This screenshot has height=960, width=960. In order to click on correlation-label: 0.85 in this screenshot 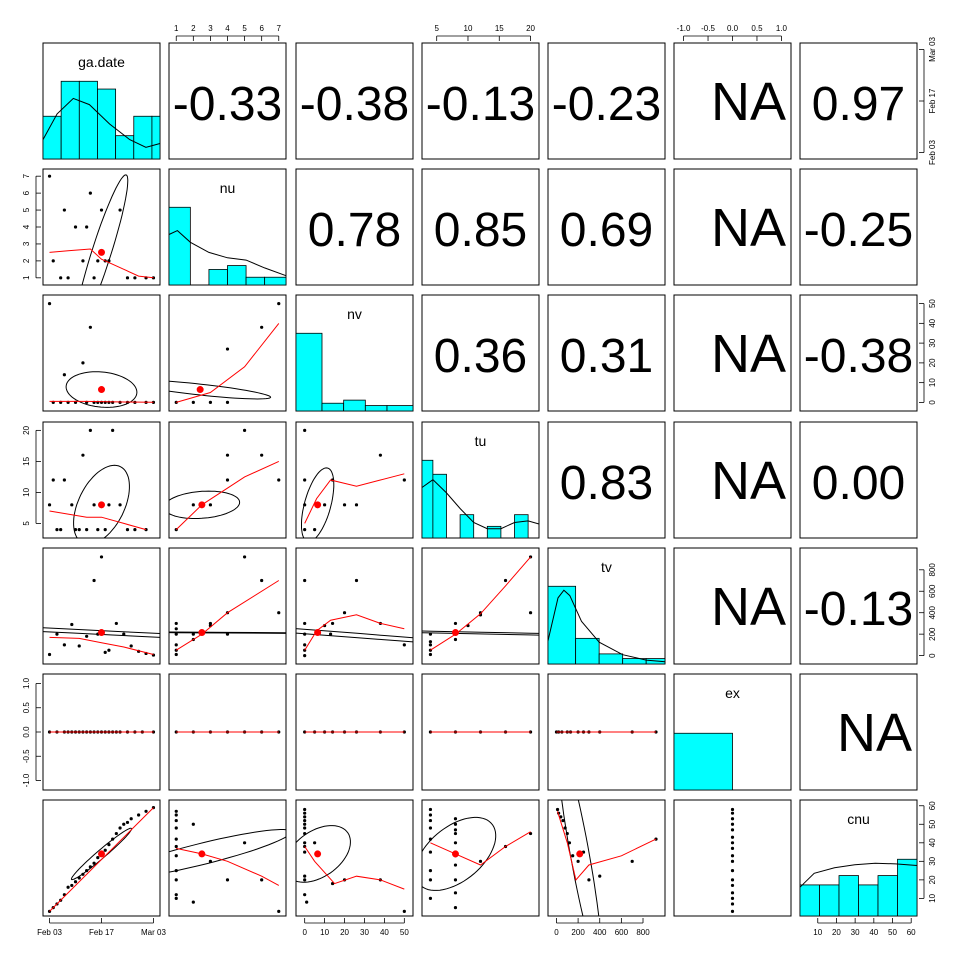, I will do `click(480, 230)`.